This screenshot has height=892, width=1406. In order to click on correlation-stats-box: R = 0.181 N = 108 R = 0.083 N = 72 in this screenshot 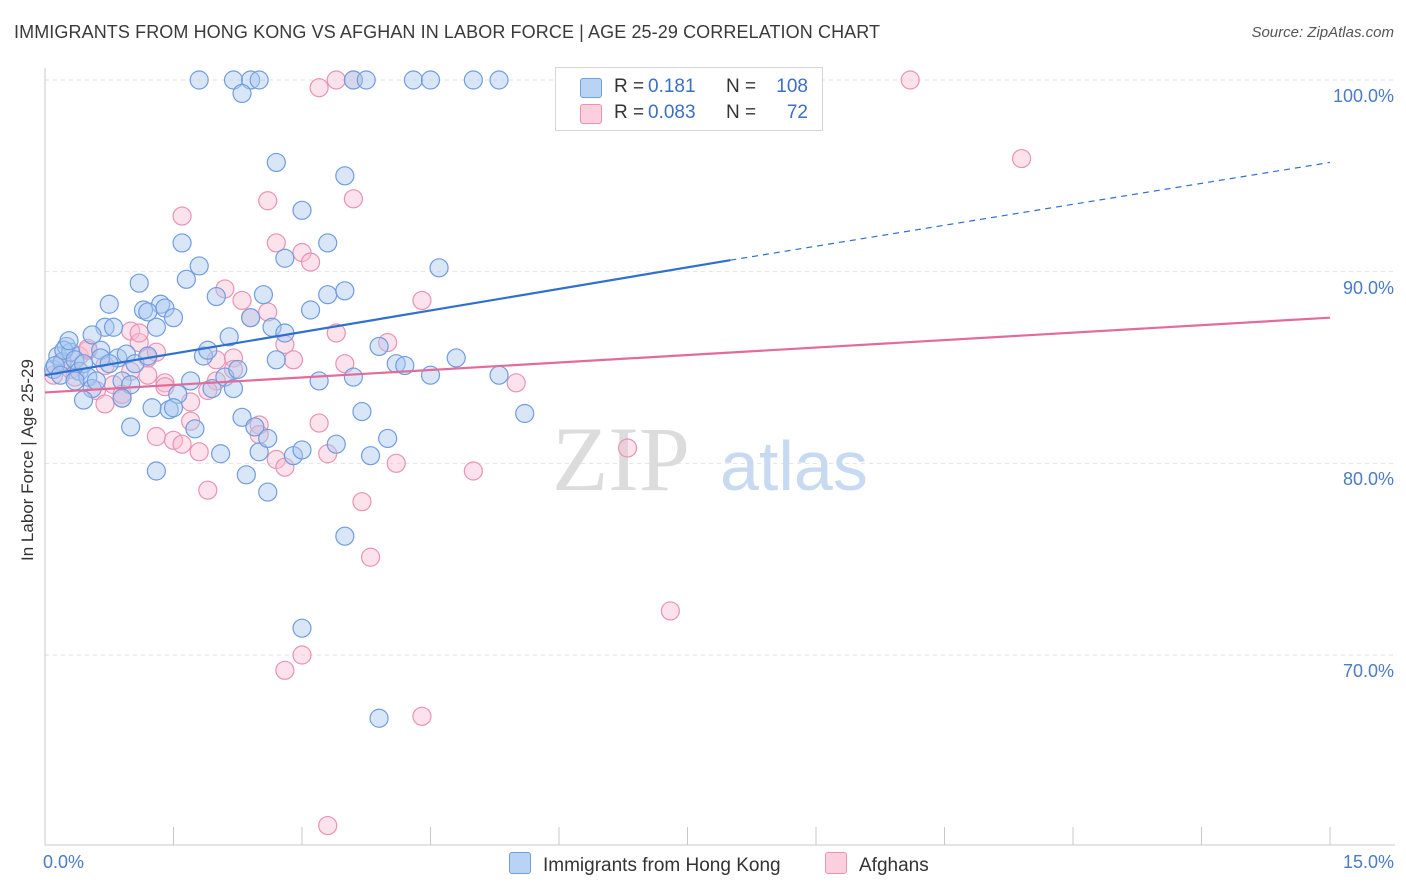, I will do `click(689, 99)`.